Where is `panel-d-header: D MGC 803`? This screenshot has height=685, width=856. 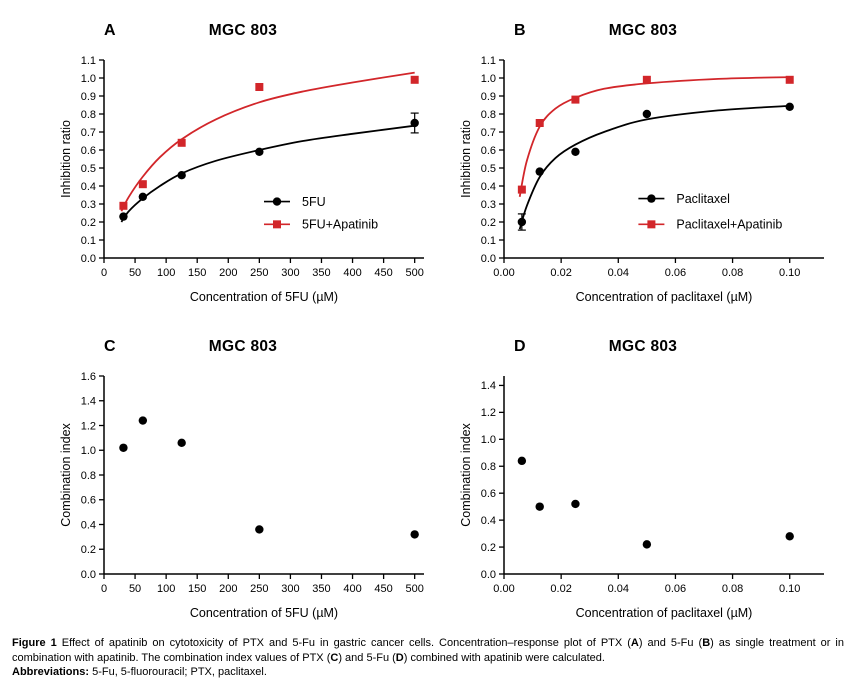
panel-d-header: D MGC 803 is located at coordinates (648, 349).